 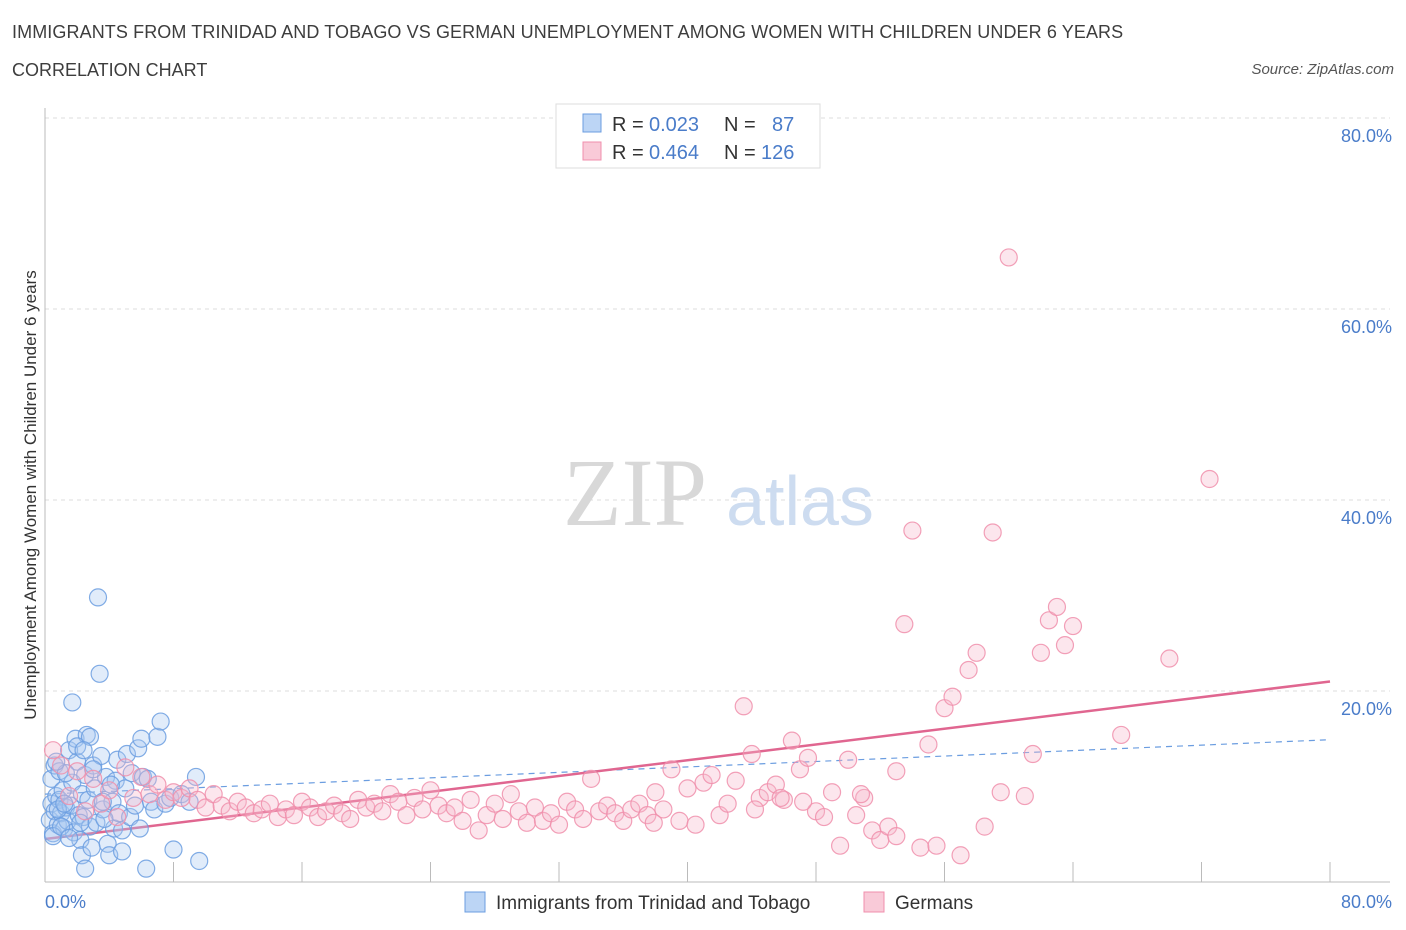 I want to click on legend-swatch-pink, so click(x=592, y=151).